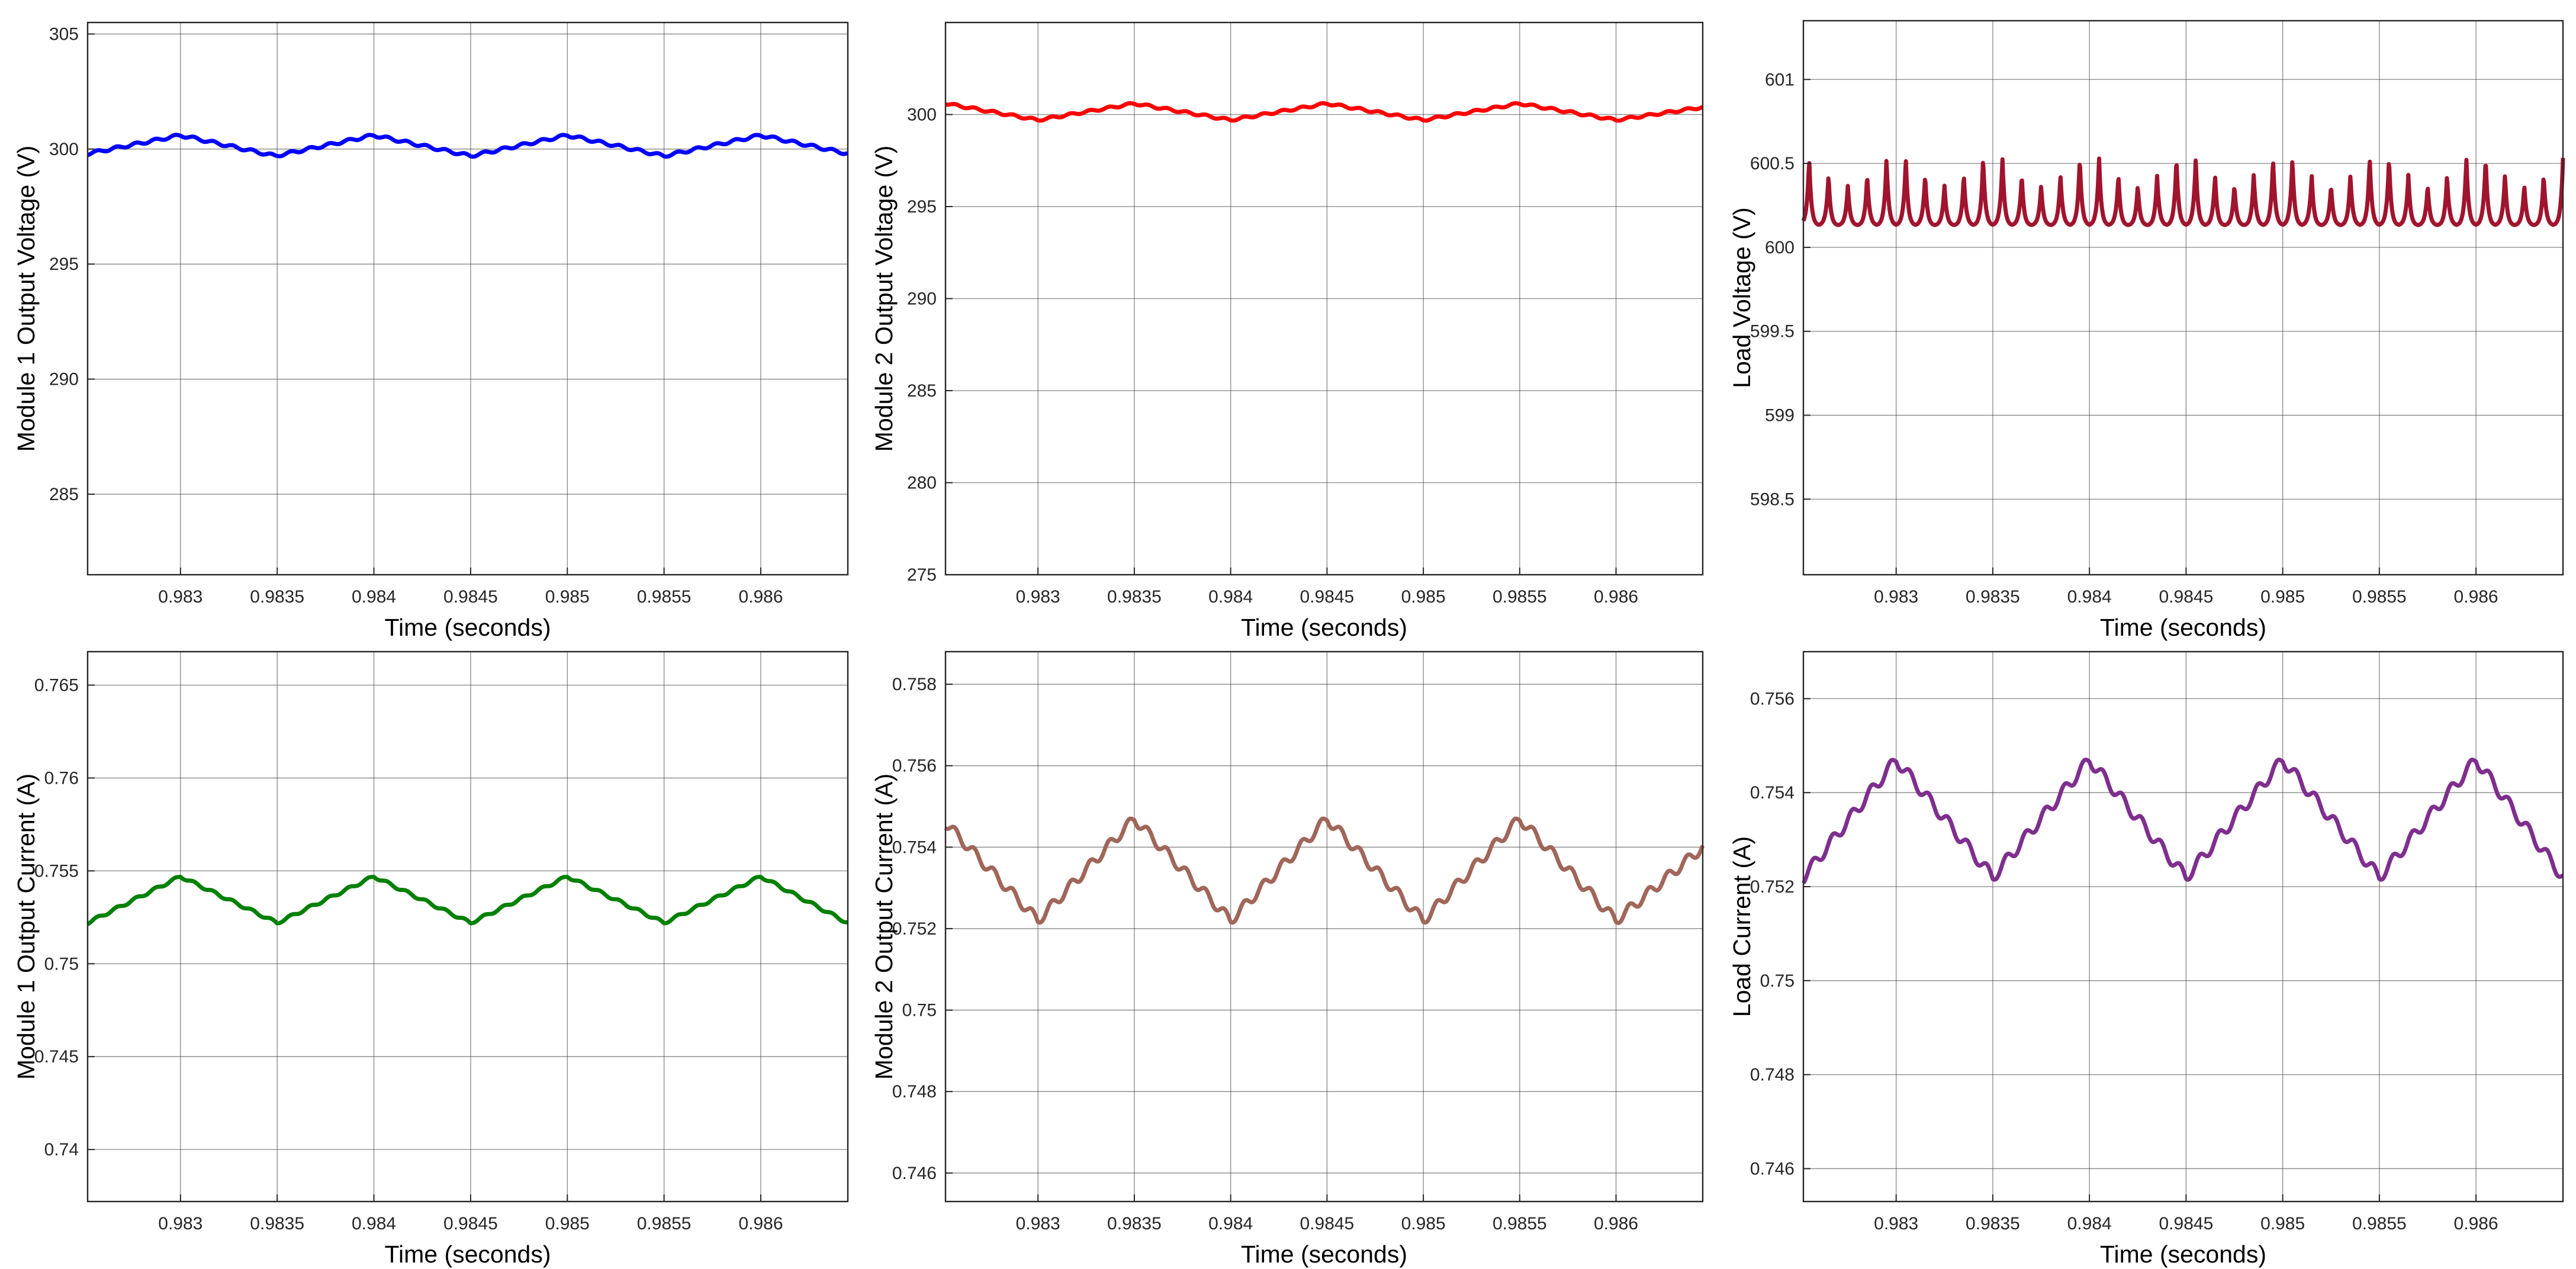  I want to click on y-tick-label: 600, so click(1779, 247).